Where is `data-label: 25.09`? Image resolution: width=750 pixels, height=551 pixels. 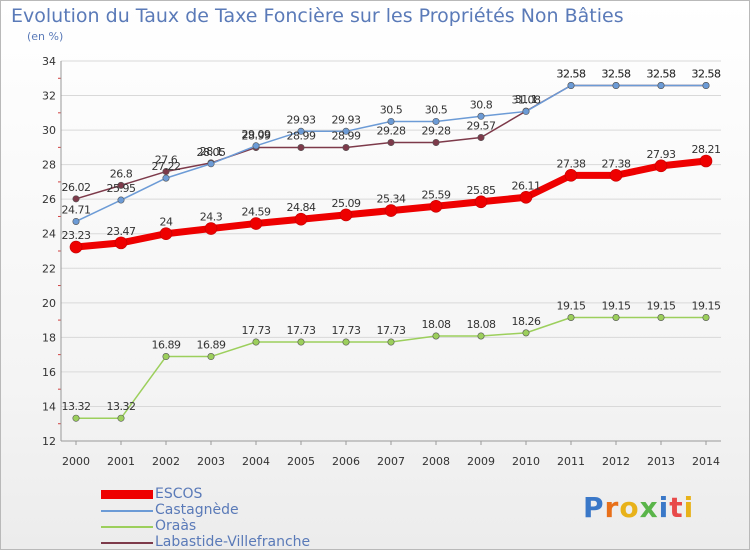
data-label: 25.09 is located at coordinates (346, 203).